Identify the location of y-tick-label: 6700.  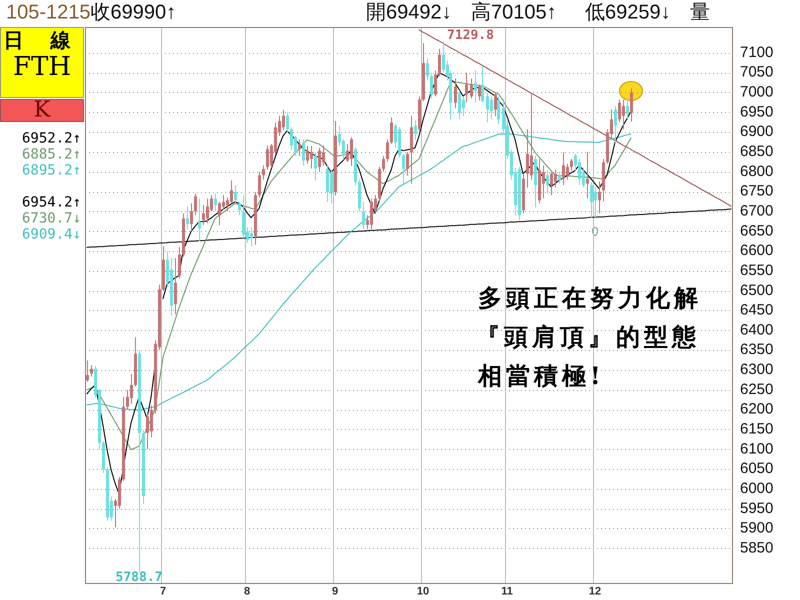
(757, 211).